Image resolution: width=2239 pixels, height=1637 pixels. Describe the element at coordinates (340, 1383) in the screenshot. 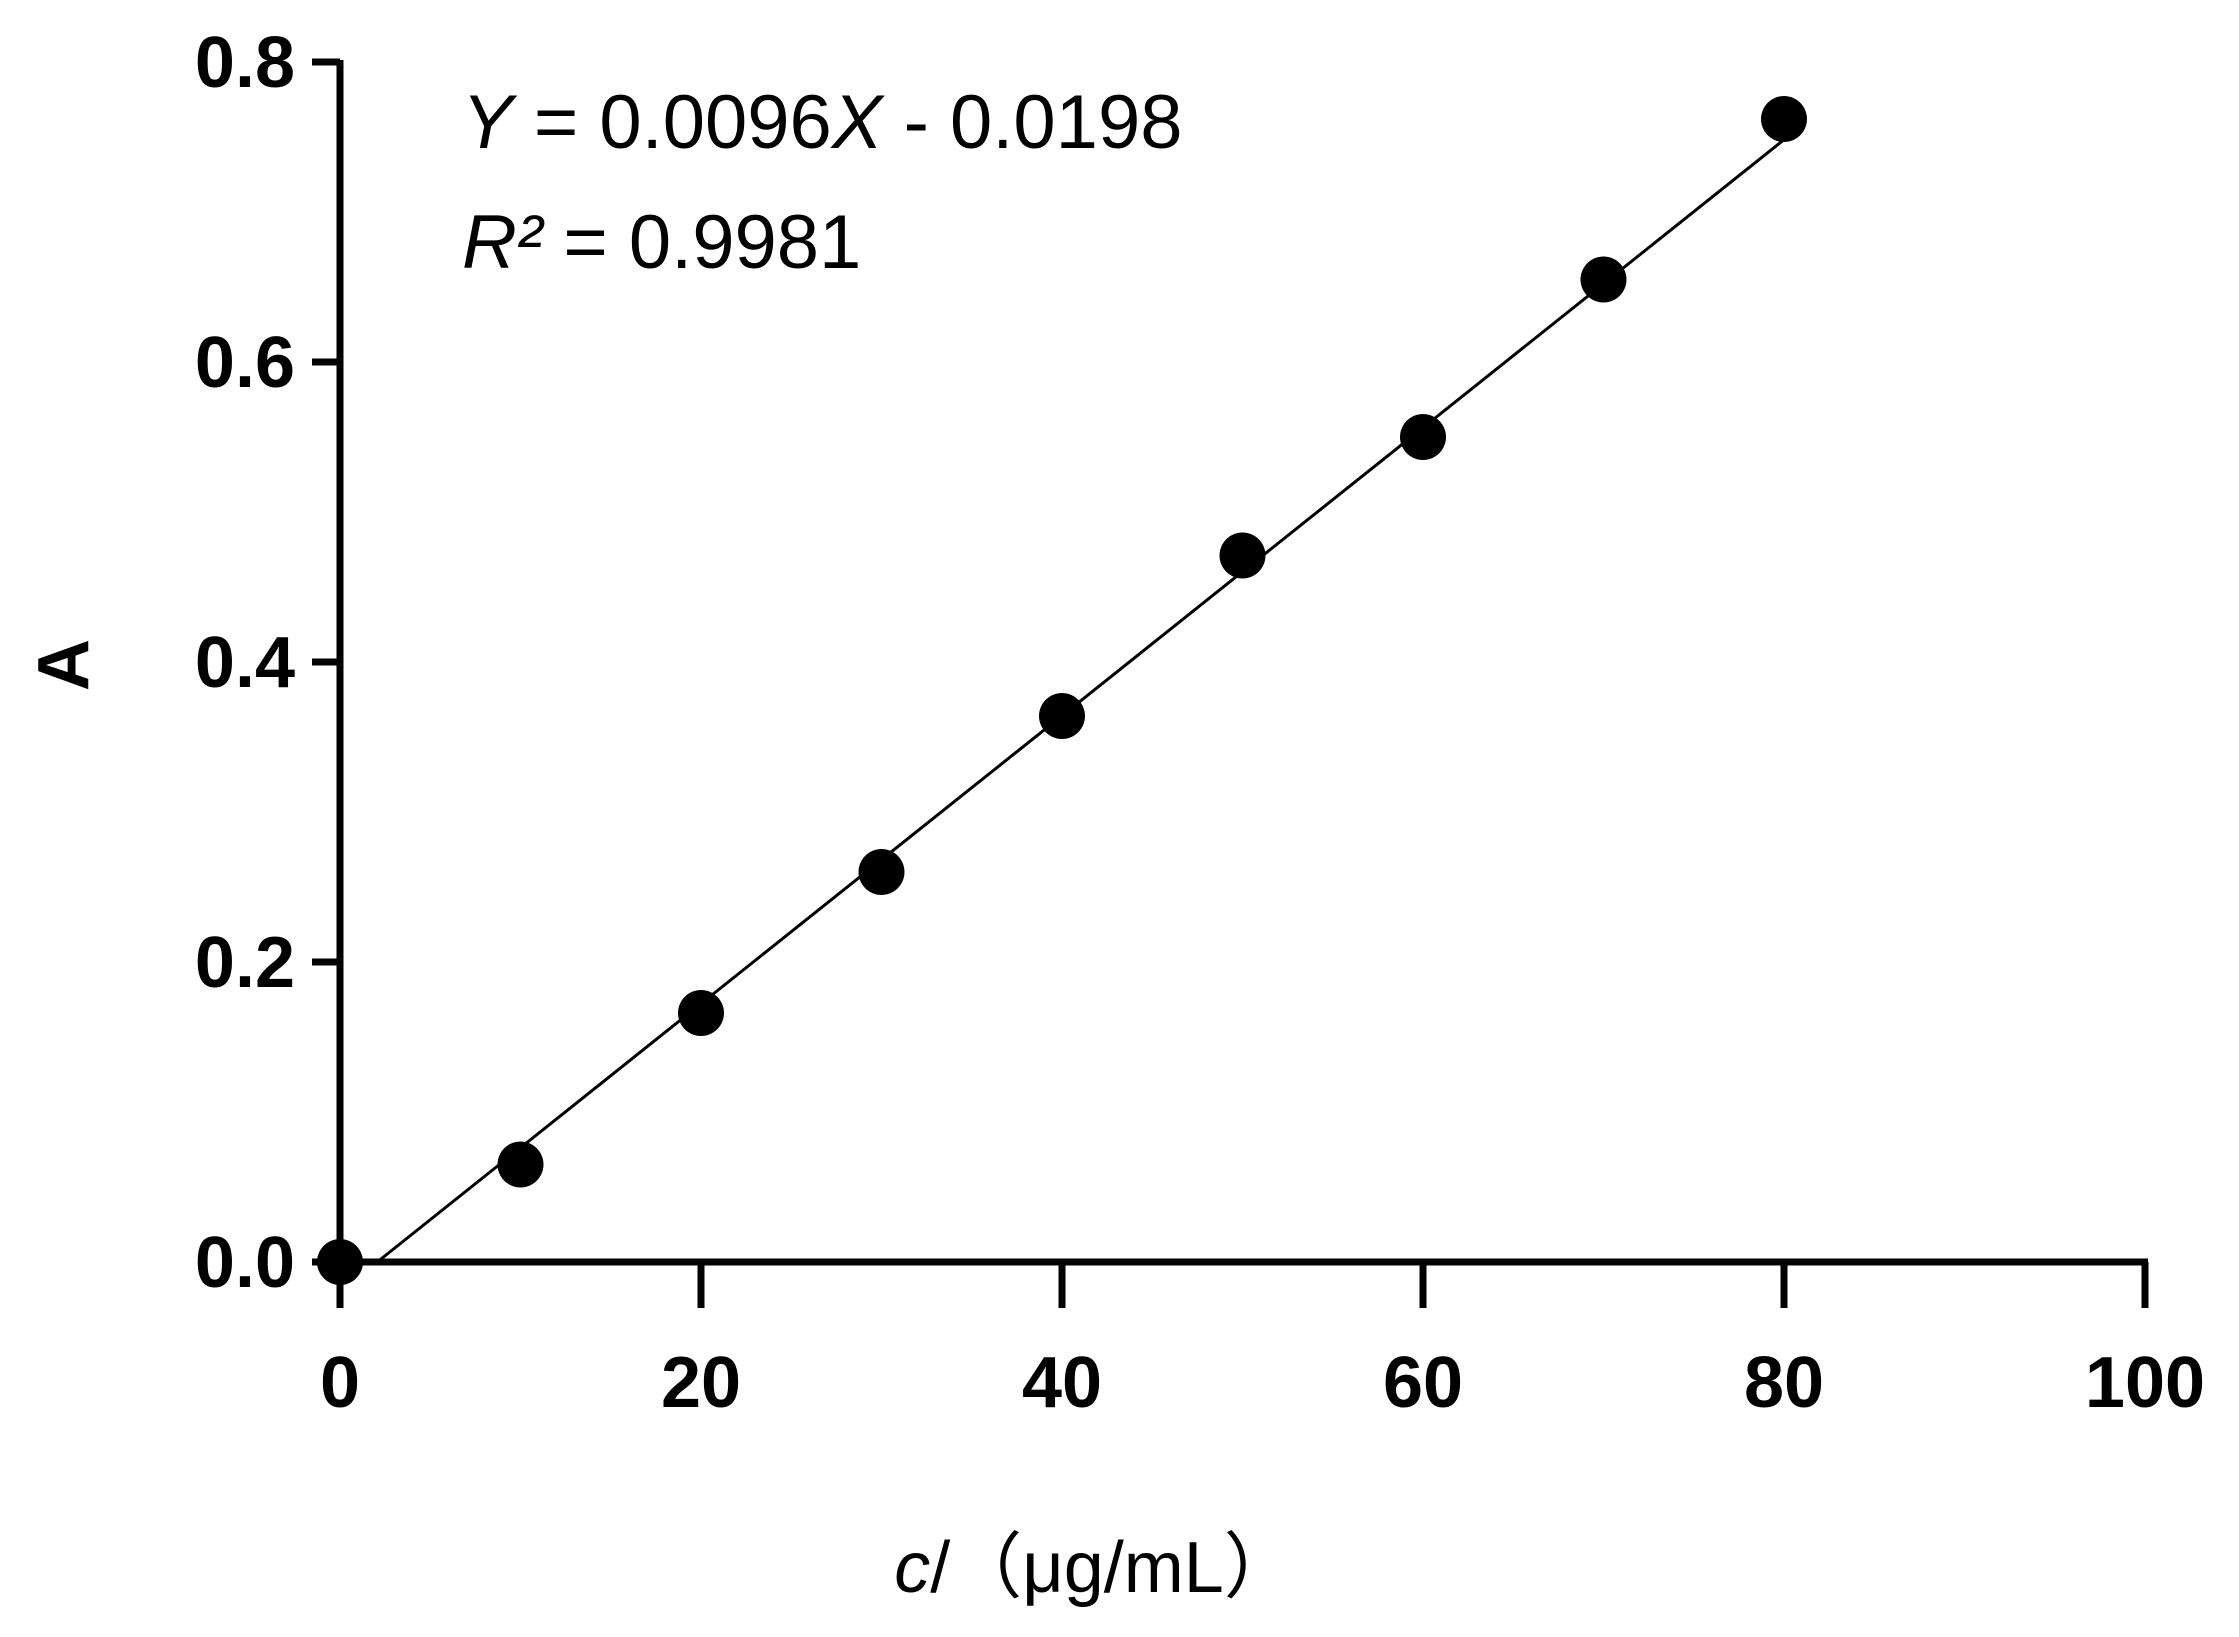

I see `x-tick-label: 0` at that location.